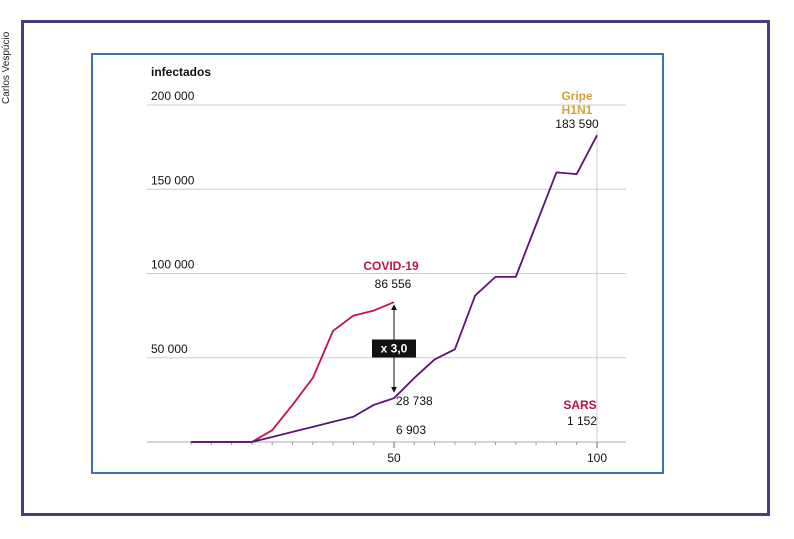  Describe the element at coordinates (173, 96) in the screenshot. I see `y-tick-label: 200 000` at that location.